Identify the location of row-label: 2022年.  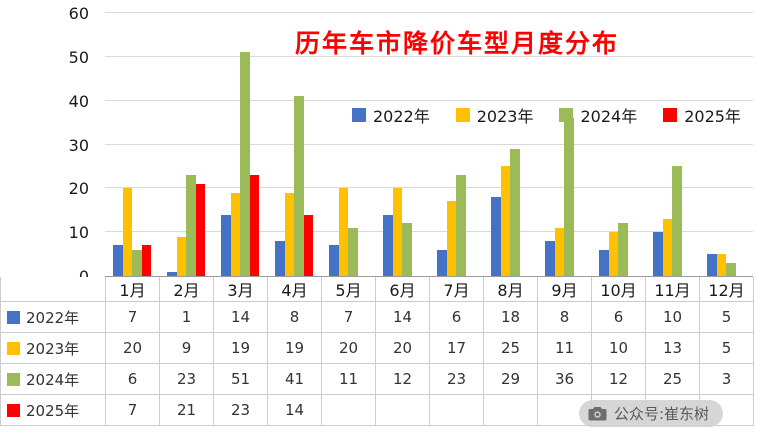
(53, 317).